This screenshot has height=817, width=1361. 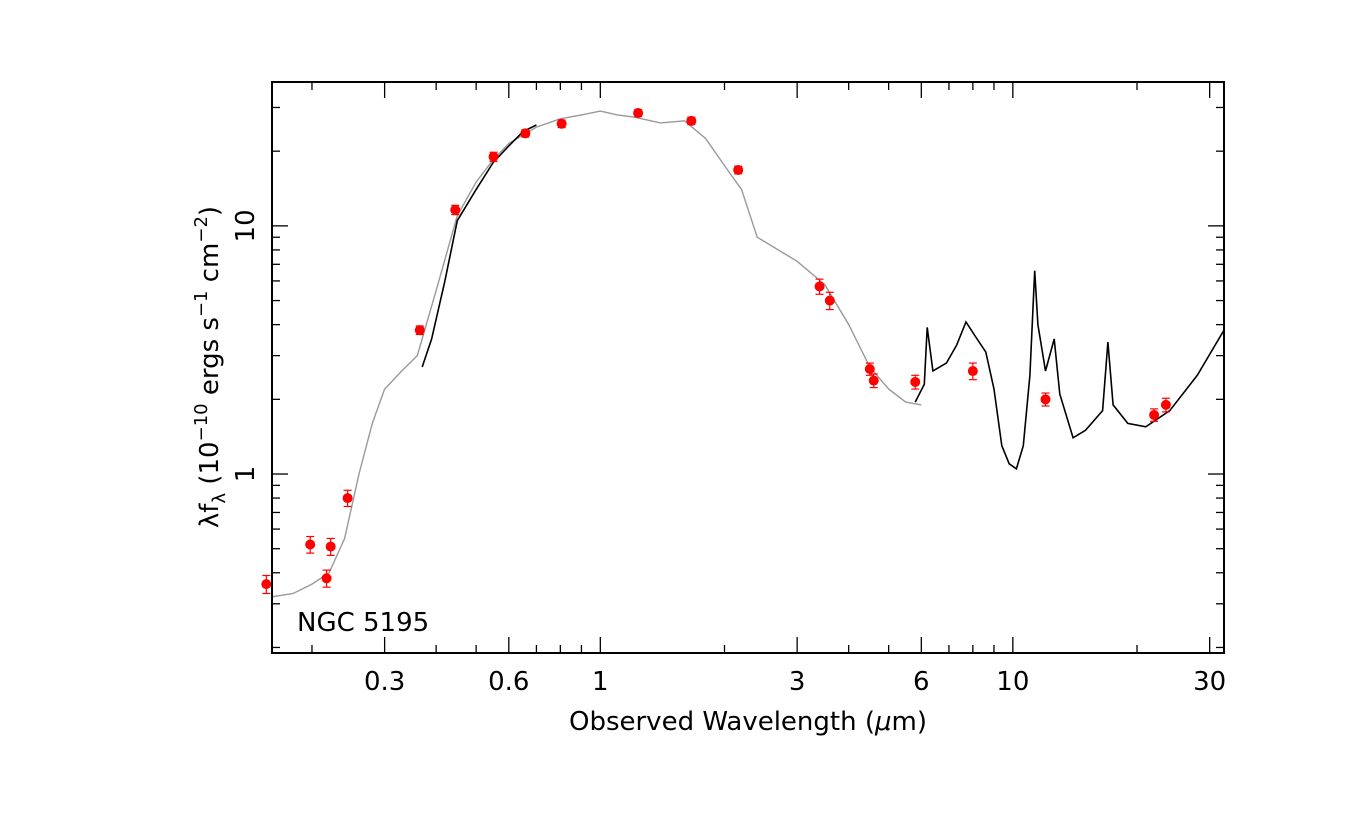 I want to click on x-tick-label: 6, so click(x=921, y=682).